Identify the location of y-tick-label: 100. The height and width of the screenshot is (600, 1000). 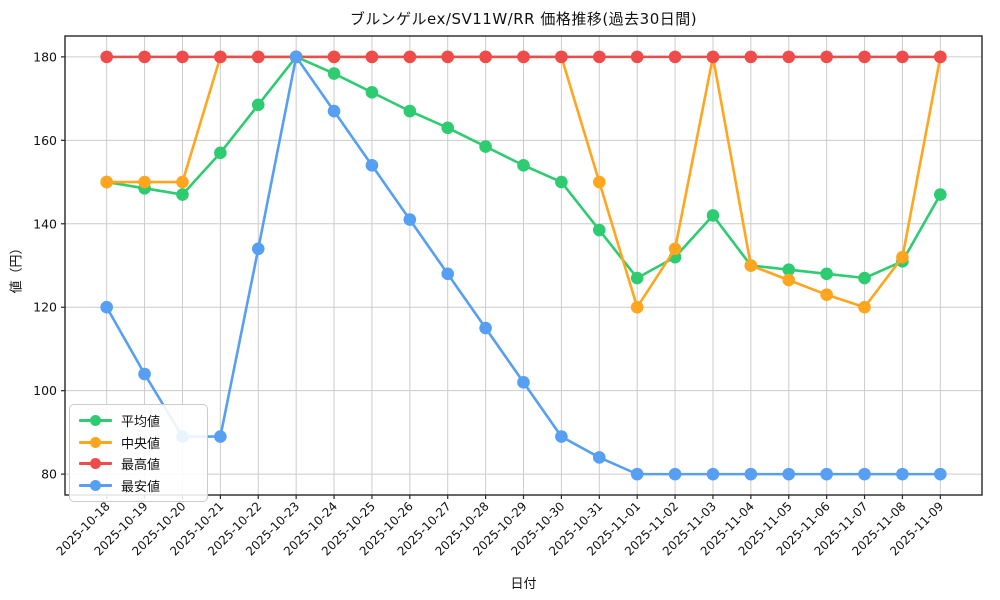
(45, 390).